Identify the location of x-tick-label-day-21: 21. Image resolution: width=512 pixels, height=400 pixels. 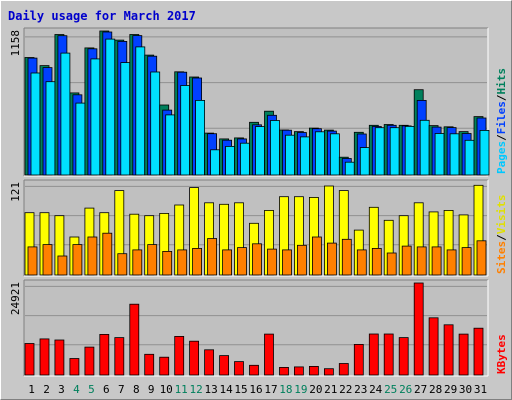
(330, 389).